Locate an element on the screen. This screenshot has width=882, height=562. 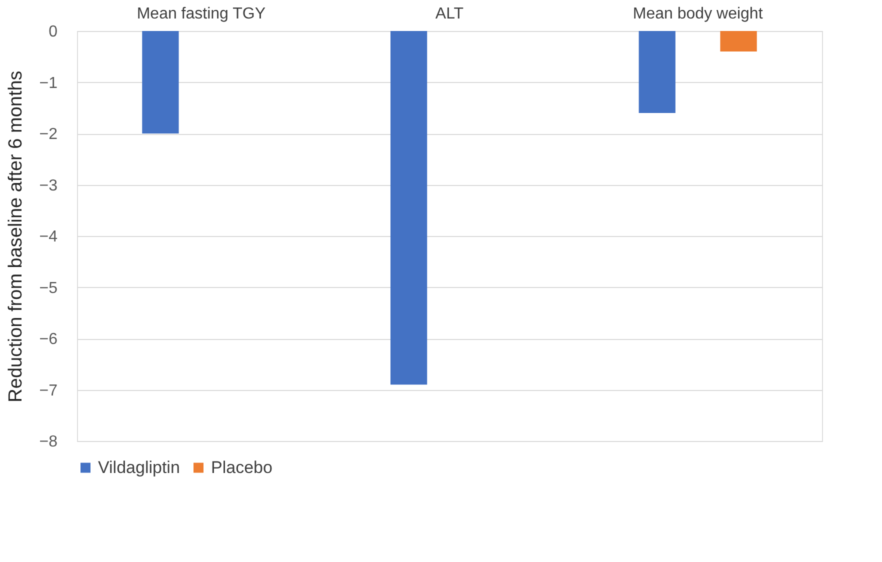
y-tick-label: −3 is located at coordinates (48, 185).